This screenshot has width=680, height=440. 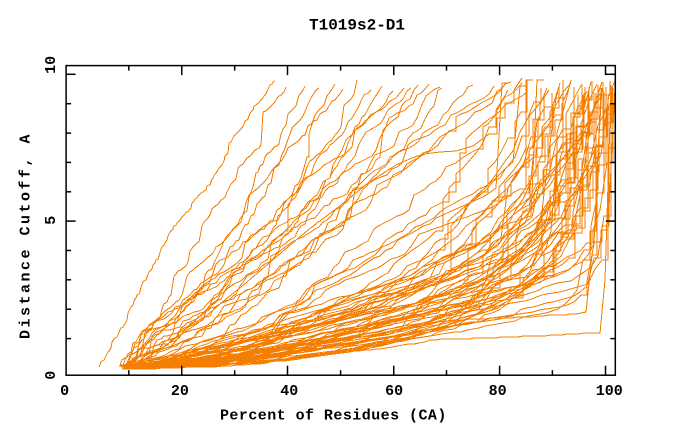 What do you see at coordinates (26, 235) in the screenshot?
I see `svg-text: Distance Cutoff, A` at bounding box center [26, 235].